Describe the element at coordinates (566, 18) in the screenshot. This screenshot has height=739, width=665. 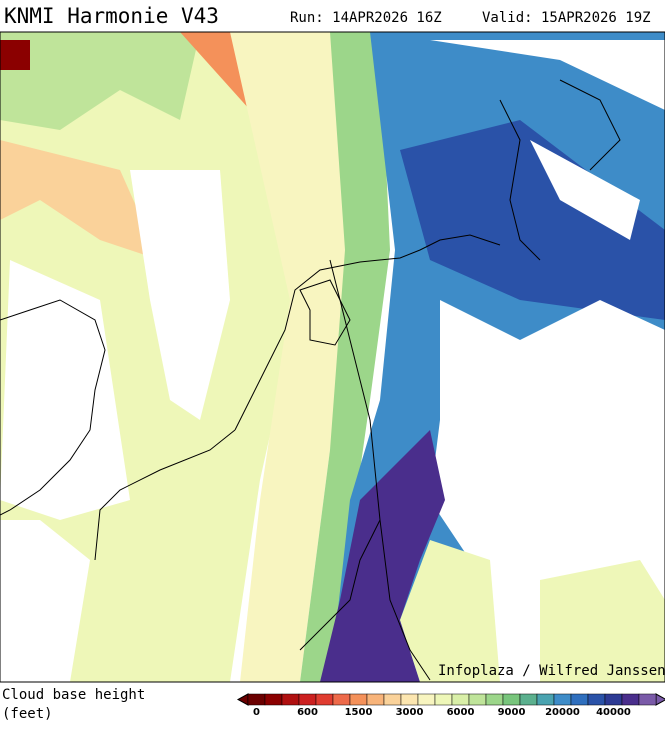
I see `valid-time: Valid: 15APR2026 19Z` at that location.